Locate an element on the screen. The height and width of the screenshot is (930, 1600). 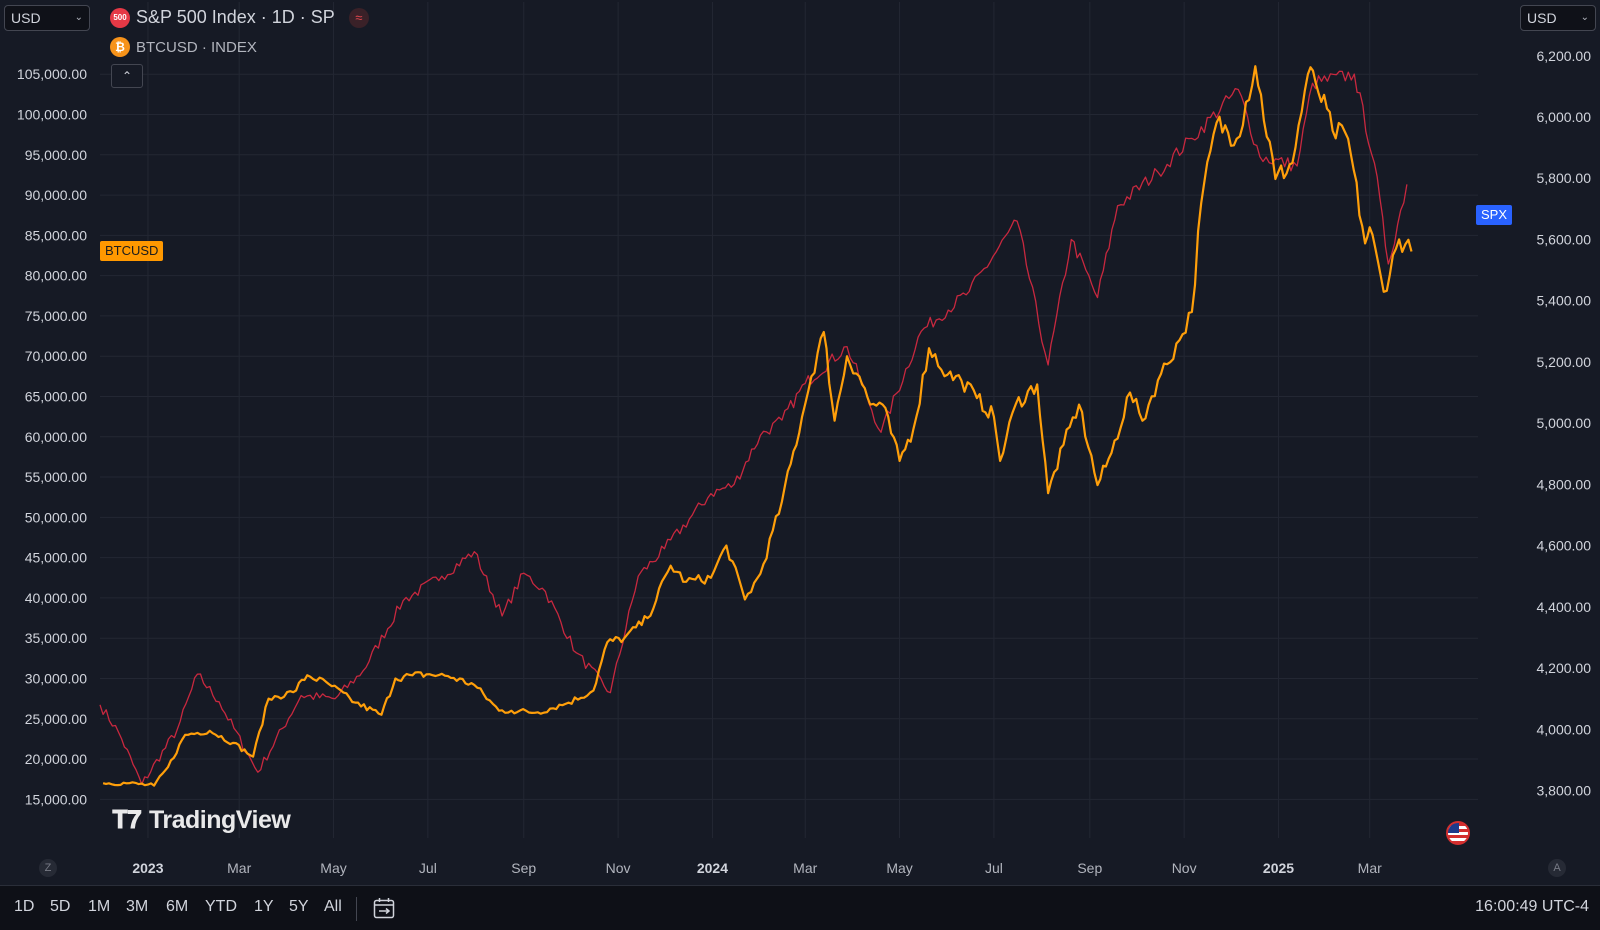
range-3m-button: 3M is located at coordinates (137, 906).